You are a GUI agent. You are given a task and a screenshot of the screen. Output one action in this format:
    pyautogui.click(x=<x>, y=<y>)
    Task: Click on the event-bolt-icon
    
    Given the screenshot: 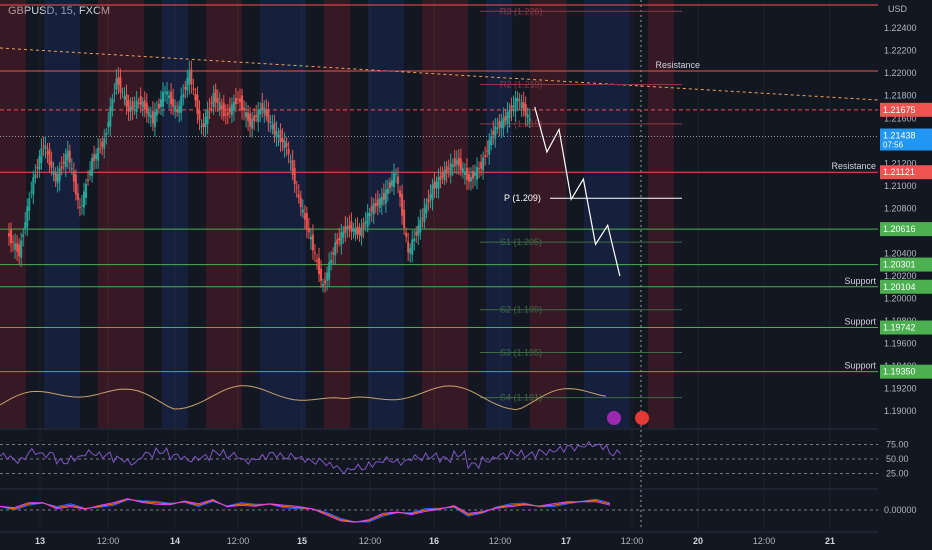 What is the action you would take?
    pyautogui.click(x=614, y=418)
    